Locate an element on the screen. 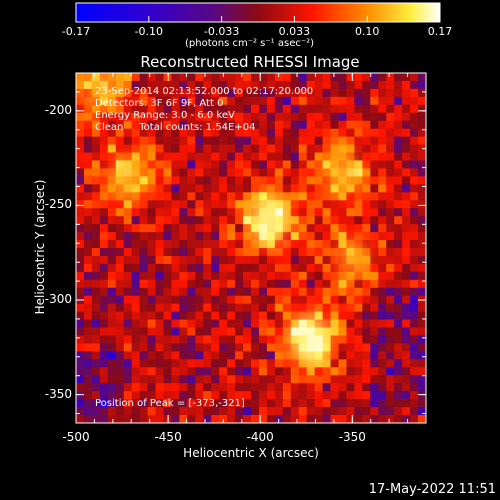 Image resolution: width=500 pixels, height=500 pixels. colorbar-gradient is located at coordinates (258, 12).